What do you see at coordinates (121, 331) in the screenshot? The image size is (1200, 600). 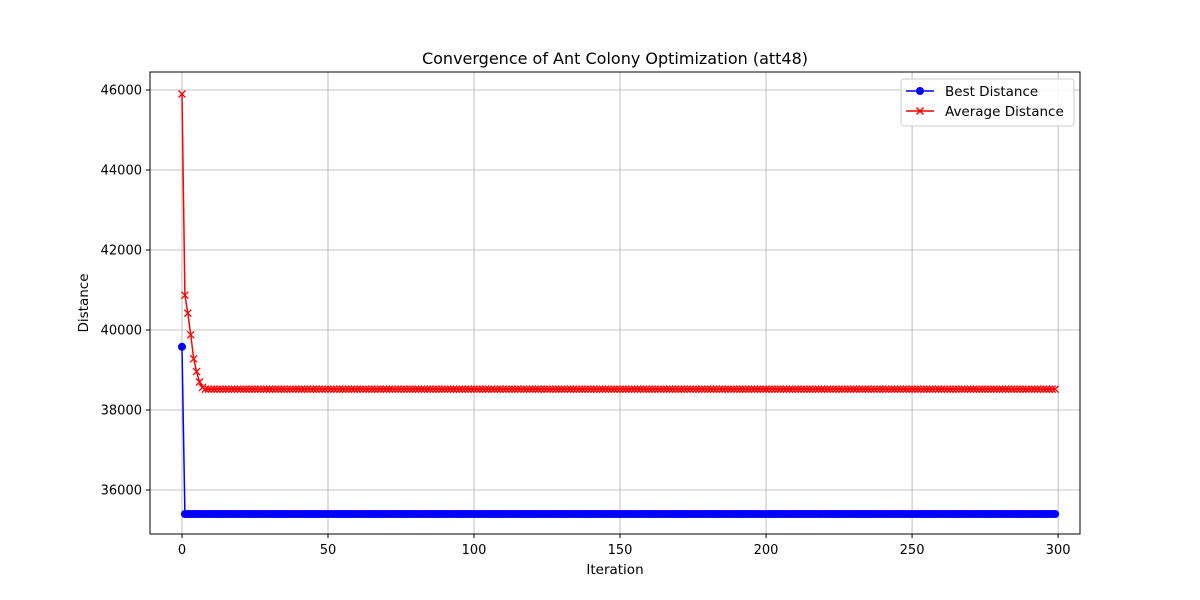 I see `y-tick-label: 40000` at bounding box center [121, 331].